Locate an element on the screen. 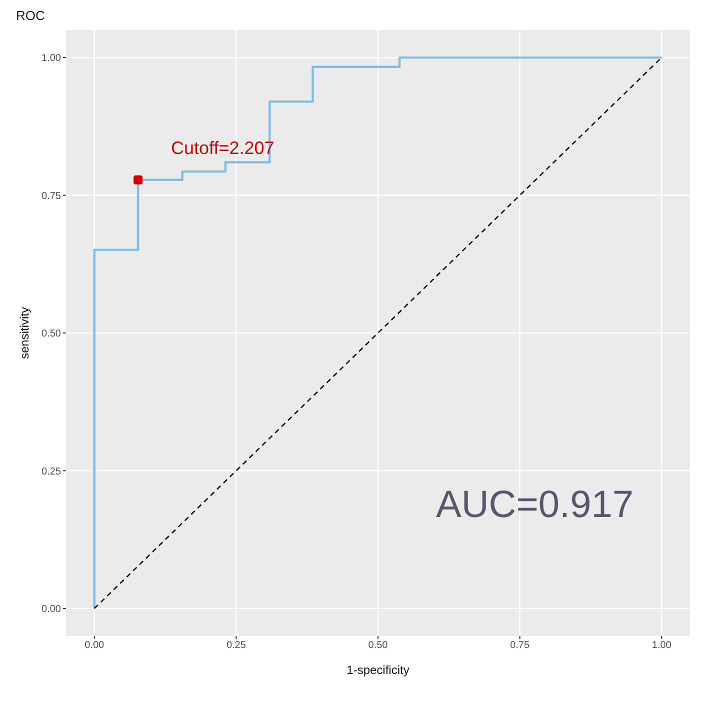  y-axis-title: sensitivity is located at coordinates (24, 333).